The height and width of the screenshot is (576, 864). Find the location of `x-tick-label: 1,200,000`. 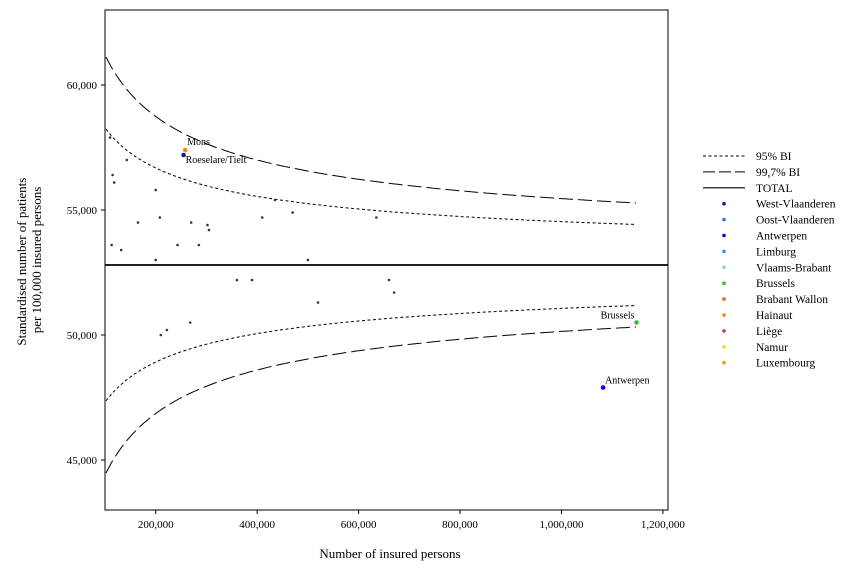

x-tick-label: 1,200,000 is located at coordinates (663, 525).